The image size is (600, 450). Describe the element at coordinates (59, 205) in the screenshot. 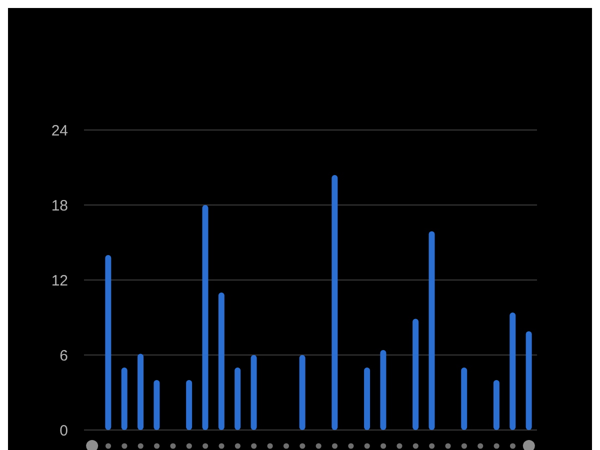

I see `y-tick-label: 18` at that location.